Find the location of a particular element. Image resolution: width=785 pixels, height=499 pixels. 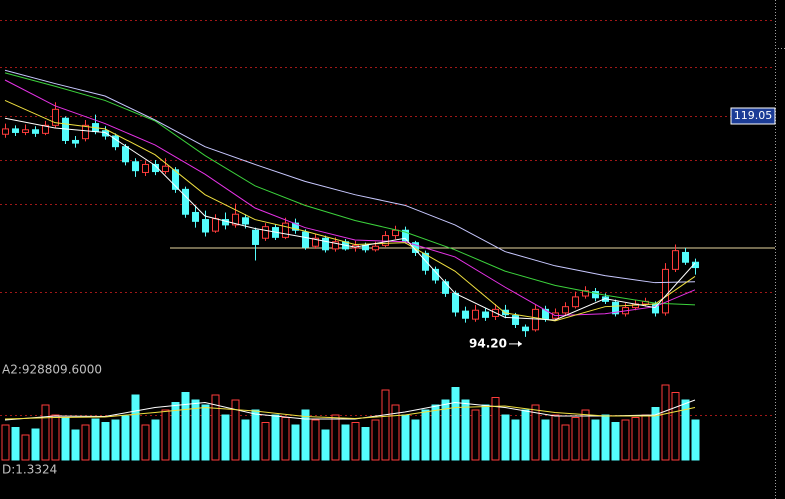

indicator-label: D:1.3324 is located at coordinates (29, 470).